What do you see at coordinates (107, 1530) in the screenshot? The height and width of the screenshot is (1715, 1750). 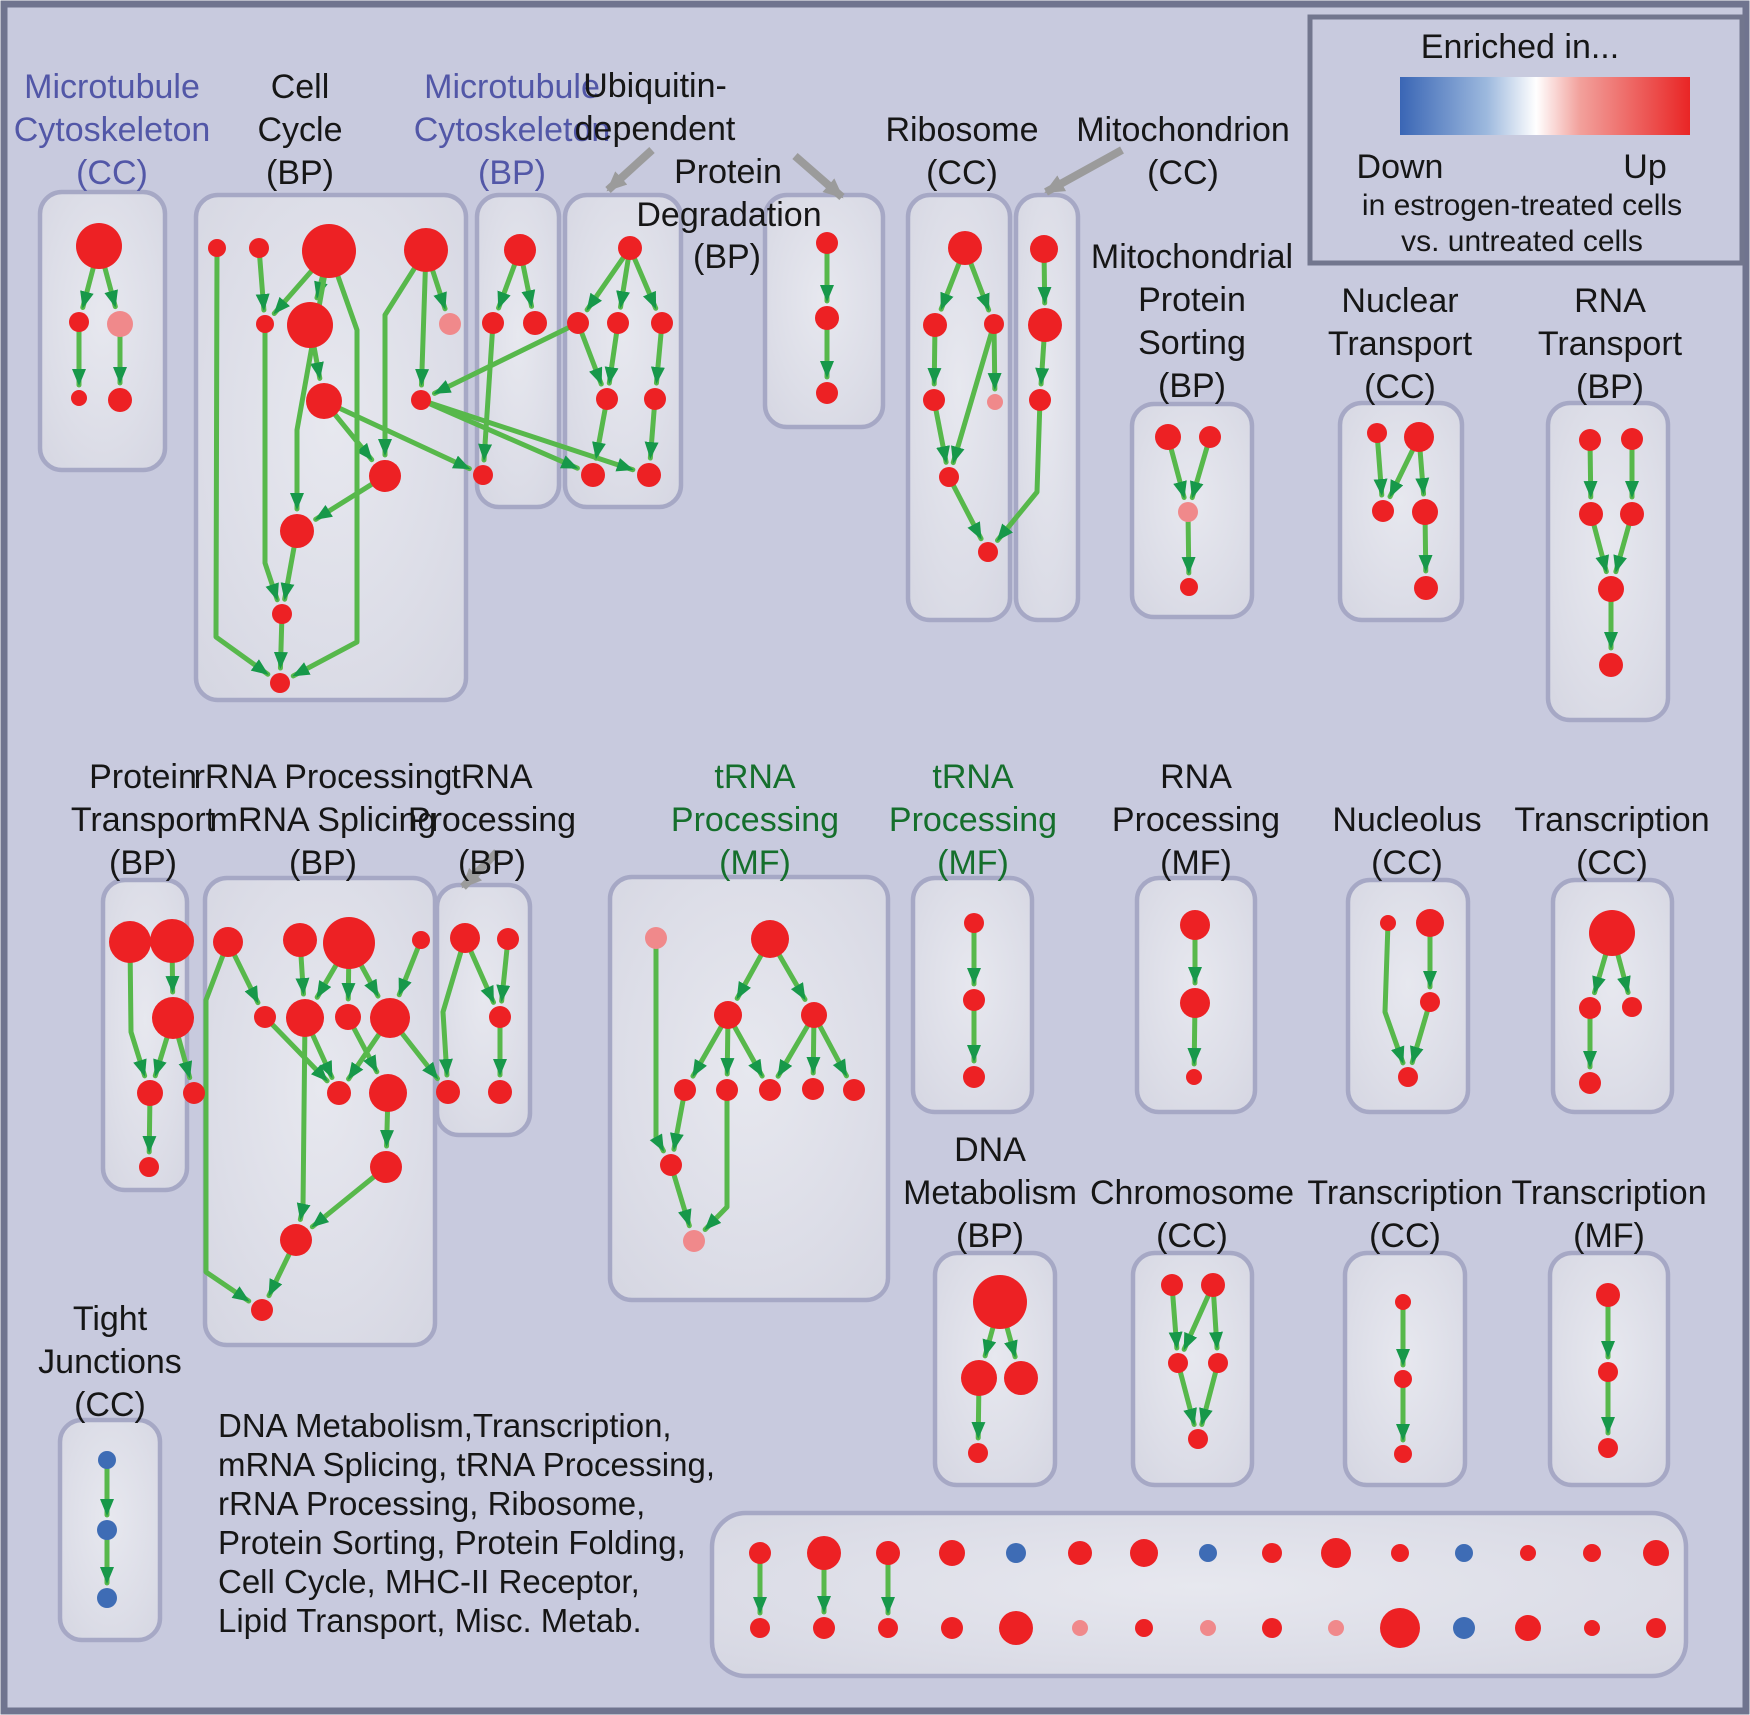 I see `gene-node-j2` at bounding box center [107, 1530].